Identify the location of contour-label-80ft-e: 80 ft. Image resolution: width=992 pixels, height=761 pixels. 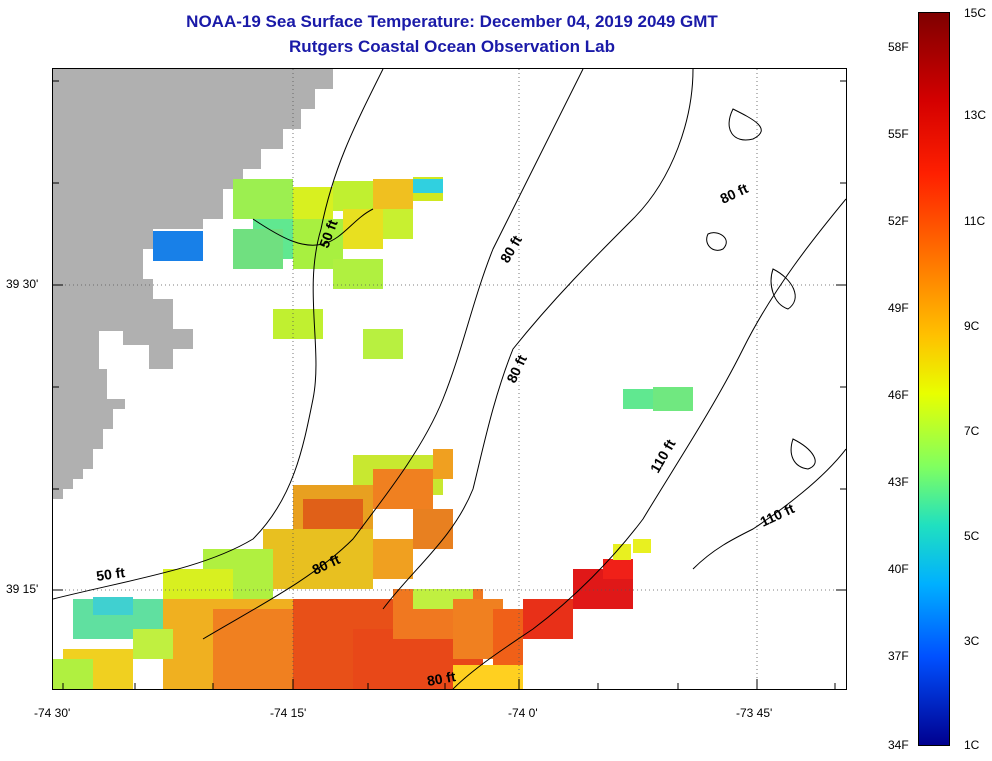
(441, 678).